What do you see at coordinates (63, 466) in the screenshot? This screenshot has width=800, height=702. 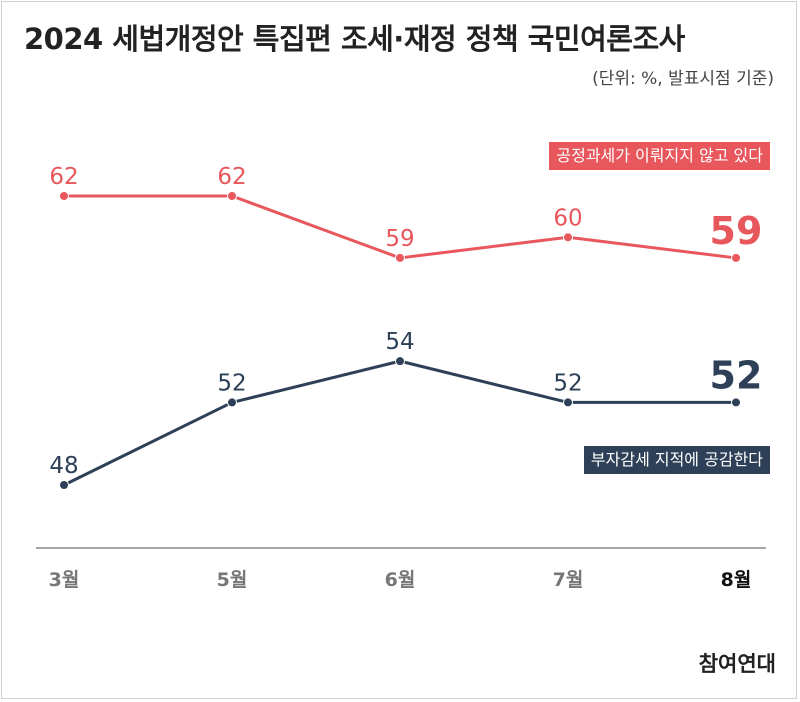 I see `data-label: 48` at bounding box center [63, 466].